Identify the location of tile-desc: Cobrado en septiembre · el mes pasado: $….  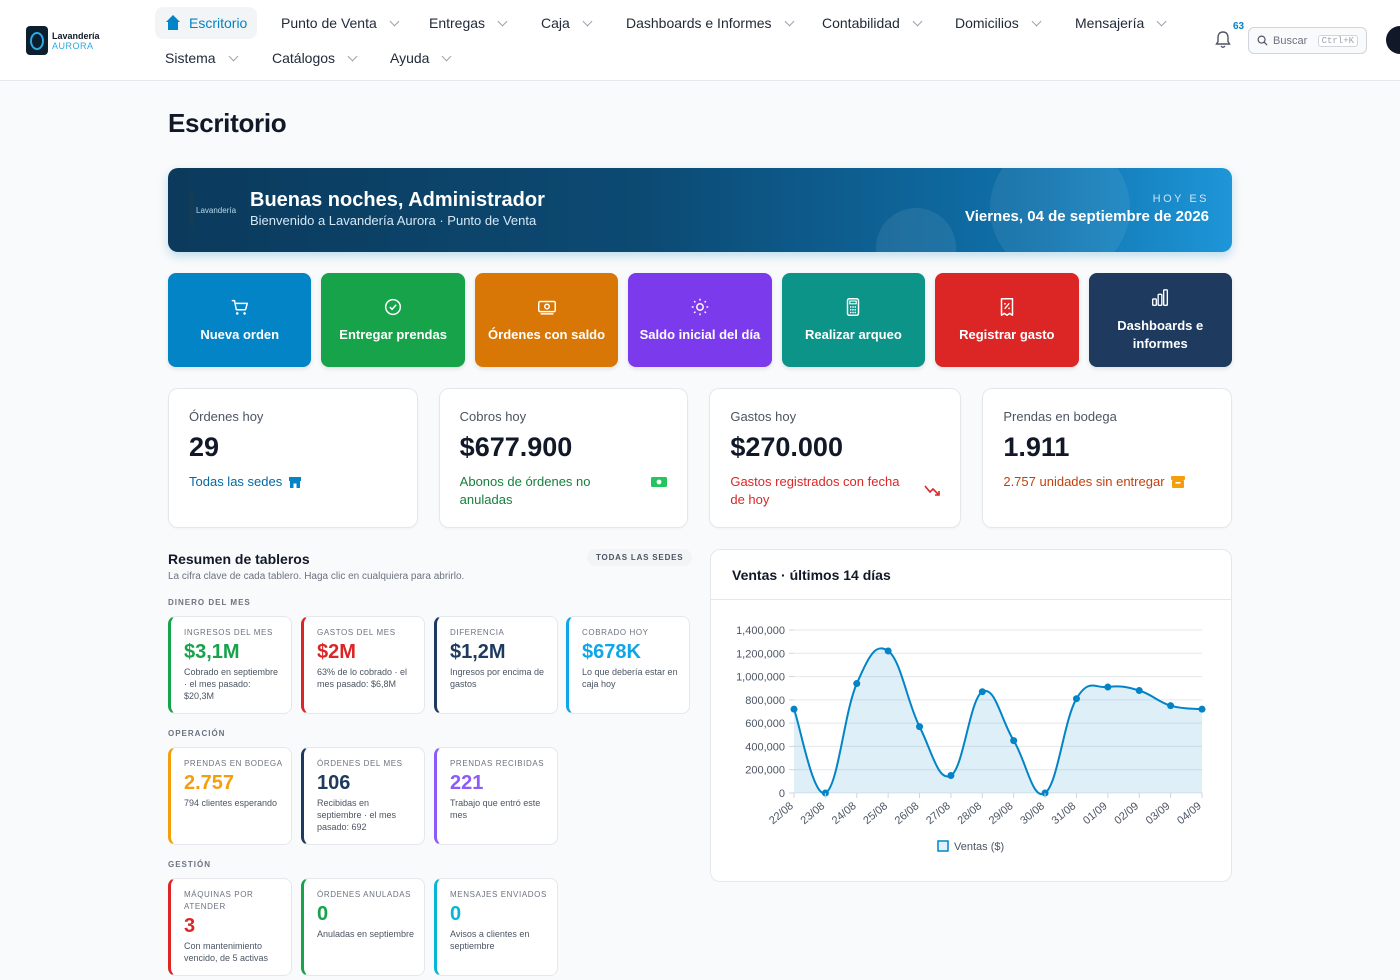
(233, 684).